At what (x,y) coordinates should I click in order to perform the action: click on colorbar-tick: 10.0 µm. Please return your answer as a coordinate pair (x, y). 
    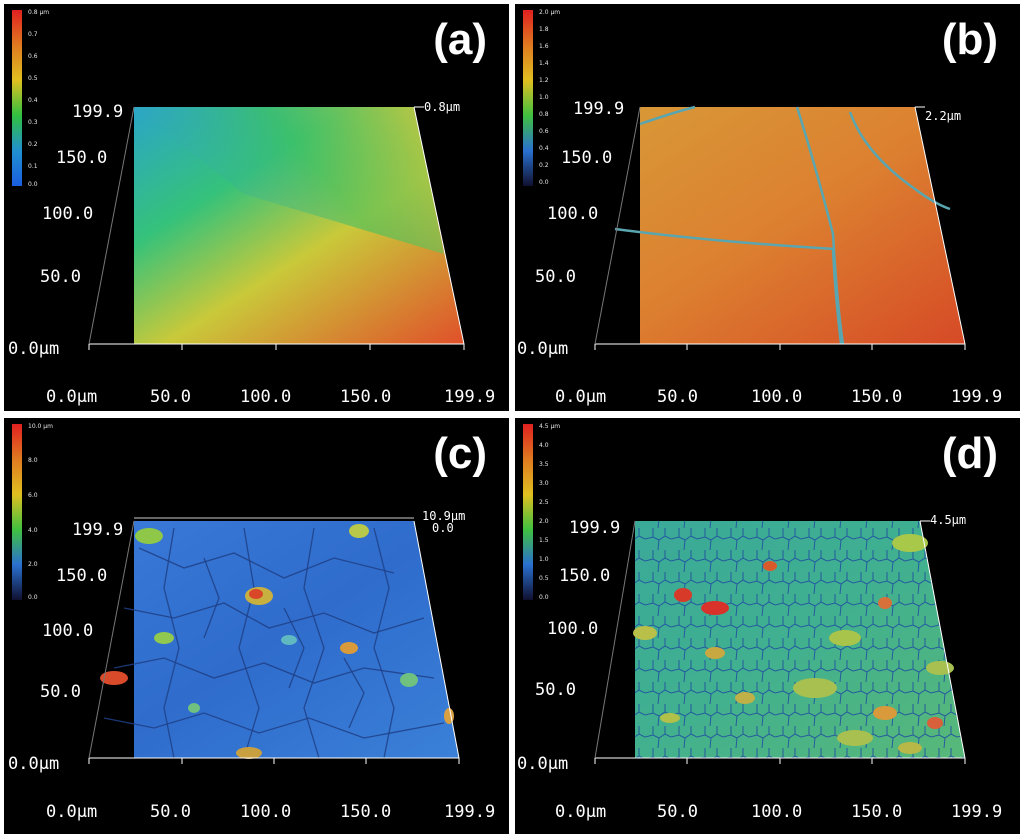
    Looking at the image, I should click on (40, 426).